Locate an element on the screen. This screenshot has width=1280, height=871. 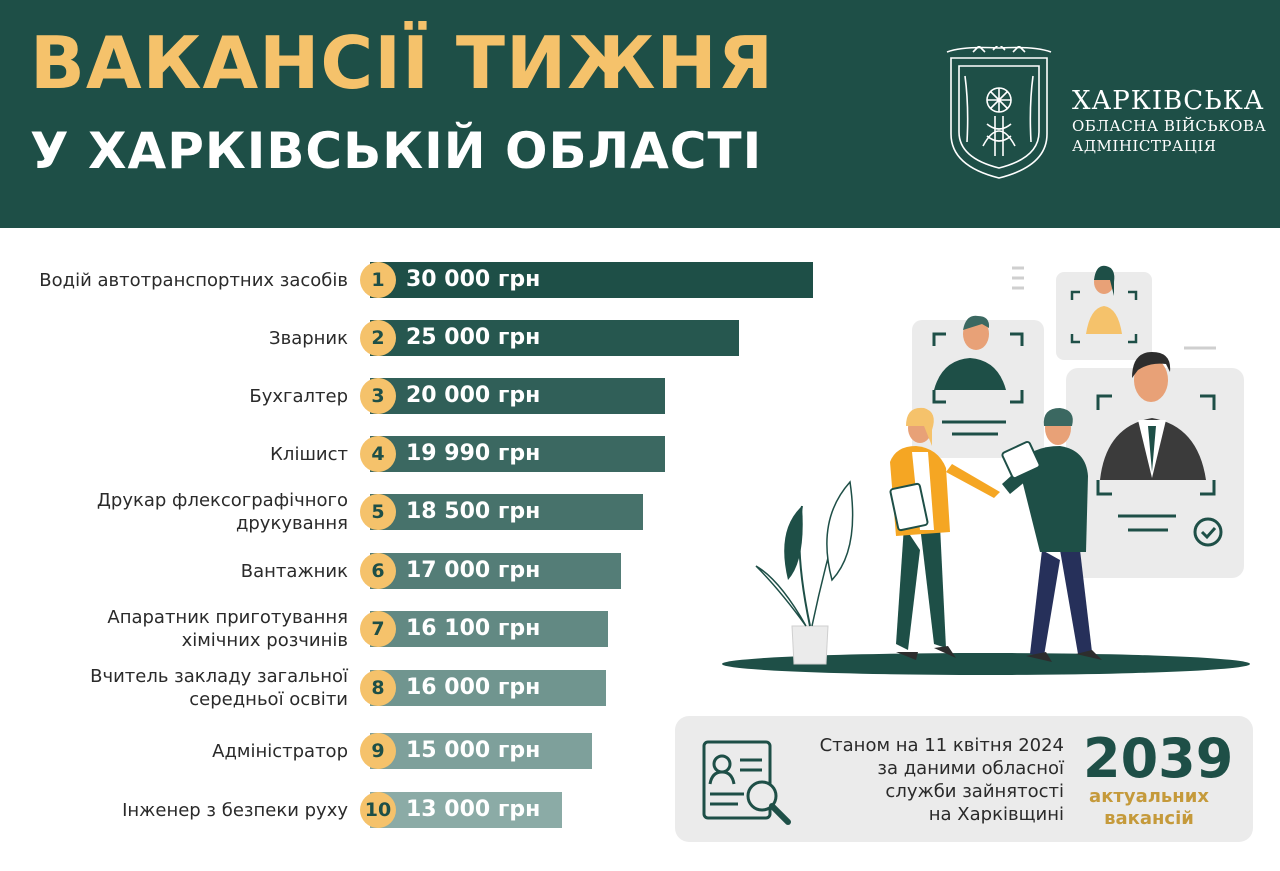
page-title: ВАКАНСІЇ ТИЖНЯ is located at coordinates (402, 63).